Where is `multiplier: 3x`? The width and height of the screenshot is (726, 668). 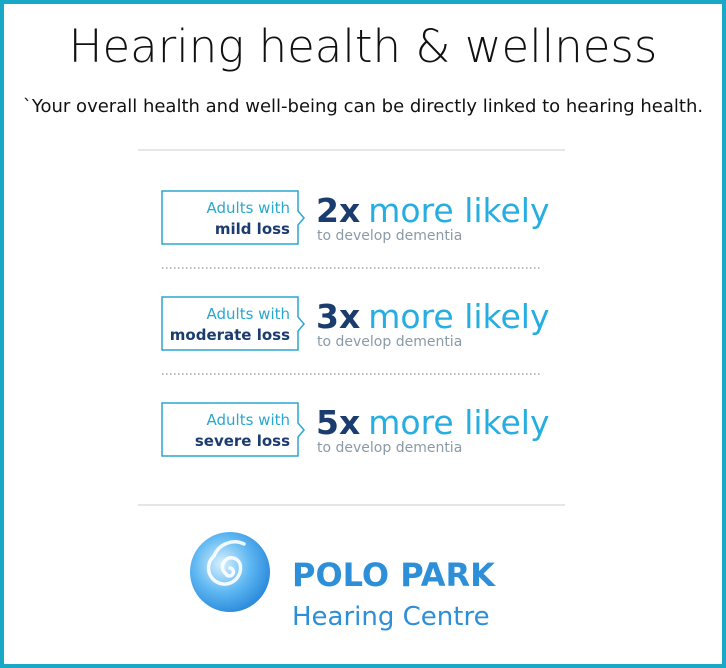 multiplier: 3x is located at coordinates (338, 316).